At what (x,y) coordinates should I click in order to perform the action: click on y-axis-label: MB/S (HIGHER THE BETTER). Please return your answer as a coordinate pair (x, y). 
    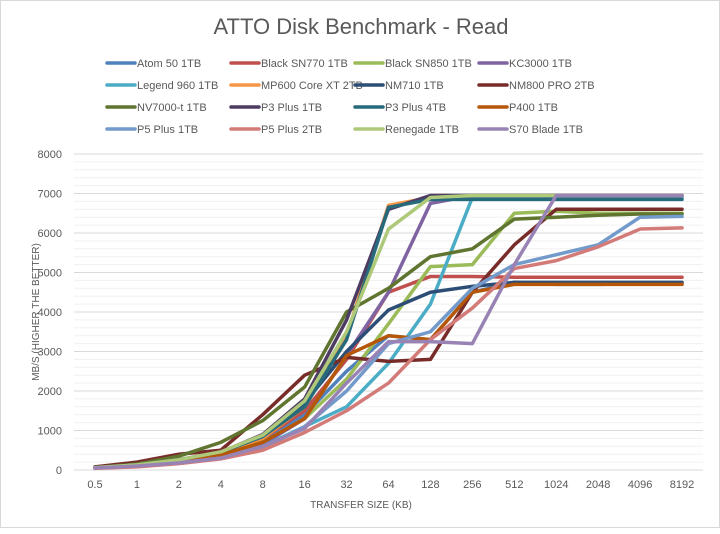
    Looking at the image, I should click on (36, 312).